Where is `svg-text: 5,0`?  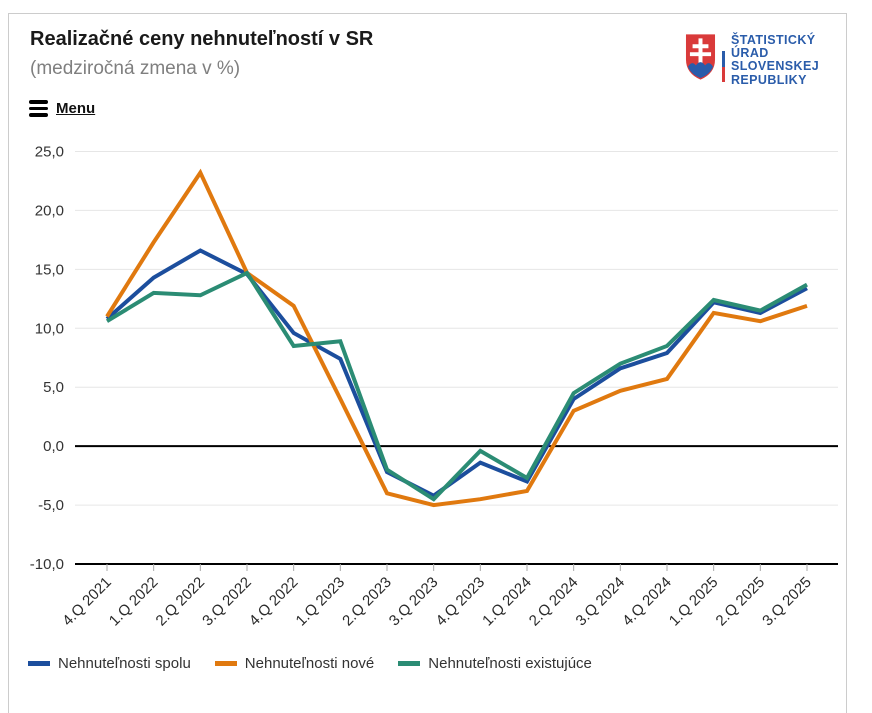
svg-text: 5,0 is located at coordinates (53, 387).